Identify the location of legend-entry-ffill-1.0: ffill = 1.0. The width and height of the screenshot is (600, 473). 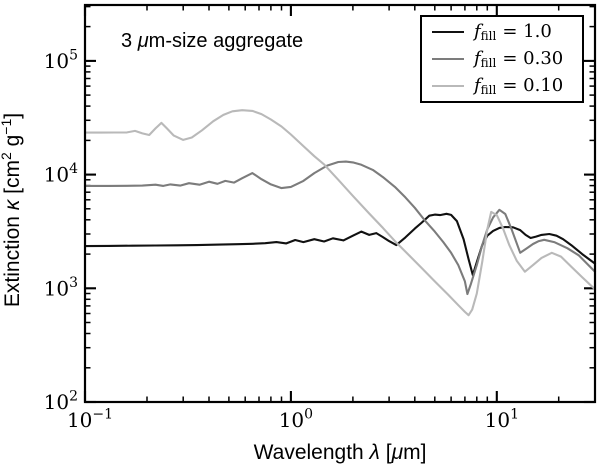
(502, 32).